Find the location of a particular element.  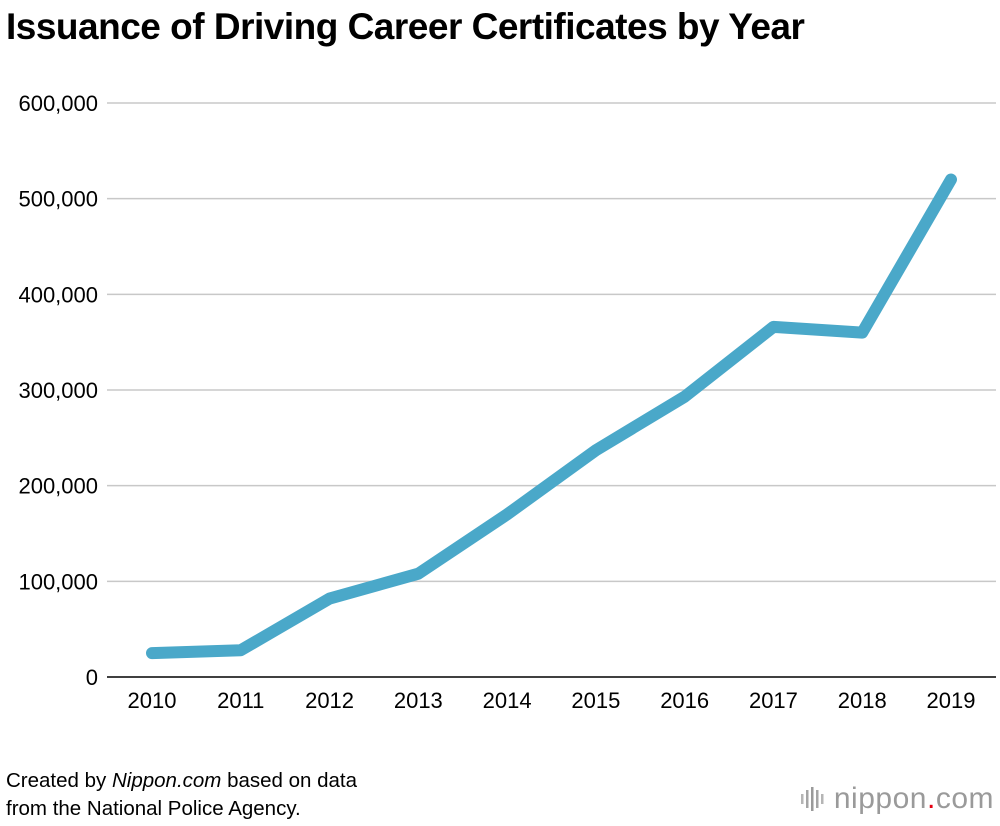

brand-logo: nippon.com is located at coordinates (897, 799).